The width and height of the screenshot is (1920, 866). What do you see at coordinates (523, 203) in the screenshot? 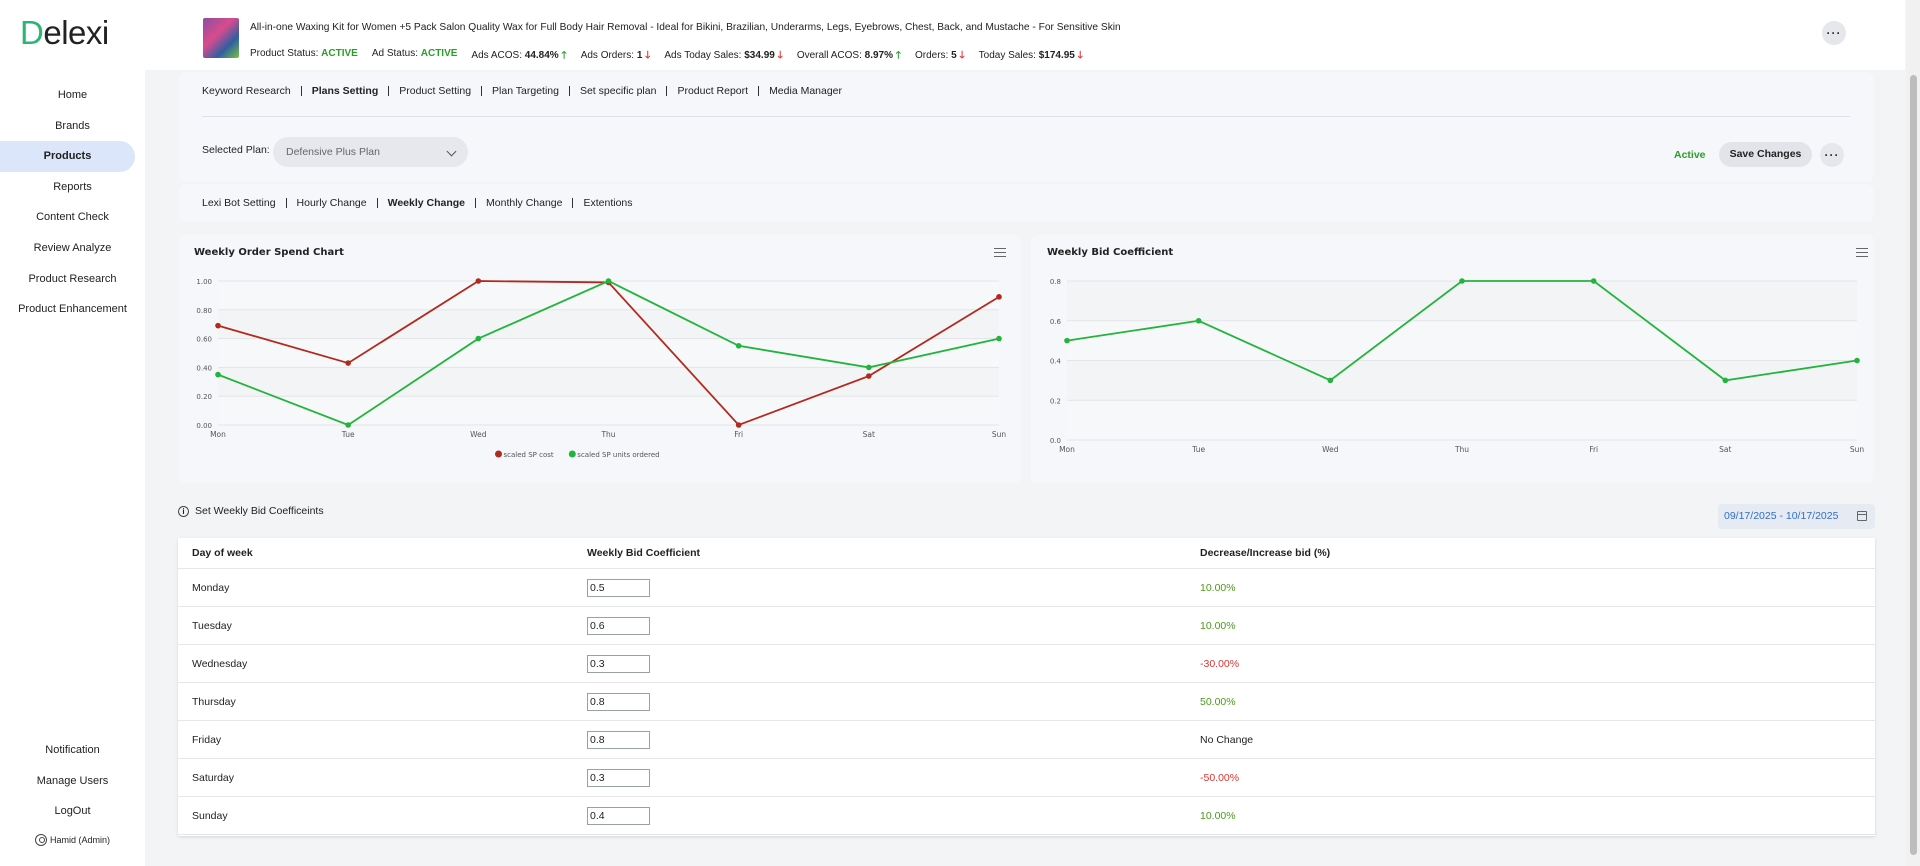
I see `subtab-monthly-change: Monthly Change` at bounding box center [523, 203].